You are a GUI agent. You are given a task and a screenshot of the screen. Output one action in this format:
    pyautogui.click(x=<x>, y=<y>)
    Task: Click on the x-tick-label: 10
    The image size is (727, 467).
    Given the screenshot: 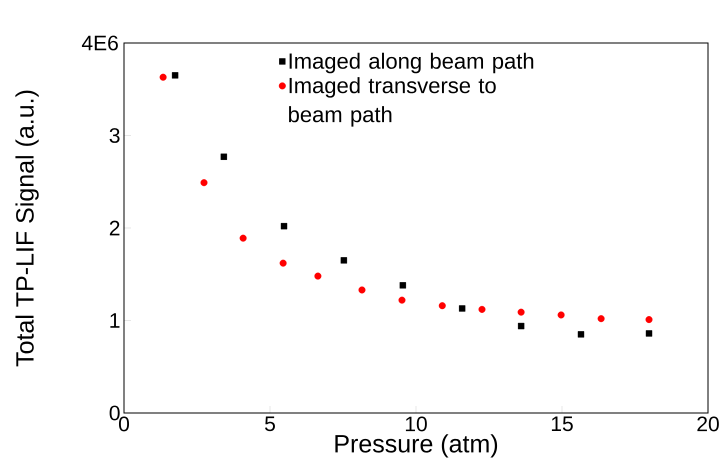 What is the action you would take?
    pyautogui.click(x=416, y=424)
    